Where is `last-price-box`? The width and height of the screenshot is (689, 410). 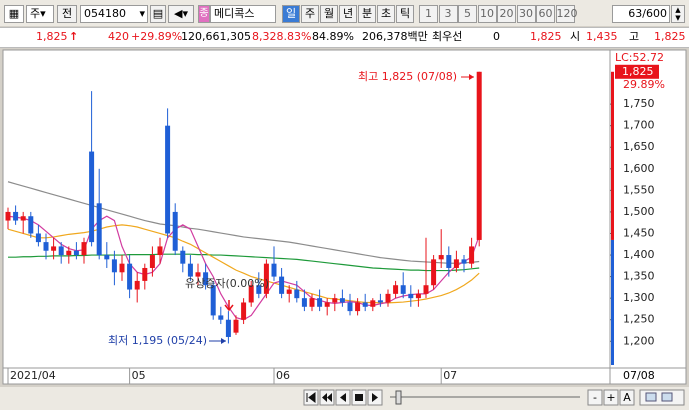 last-price-box is located at coordinates (637, 71).